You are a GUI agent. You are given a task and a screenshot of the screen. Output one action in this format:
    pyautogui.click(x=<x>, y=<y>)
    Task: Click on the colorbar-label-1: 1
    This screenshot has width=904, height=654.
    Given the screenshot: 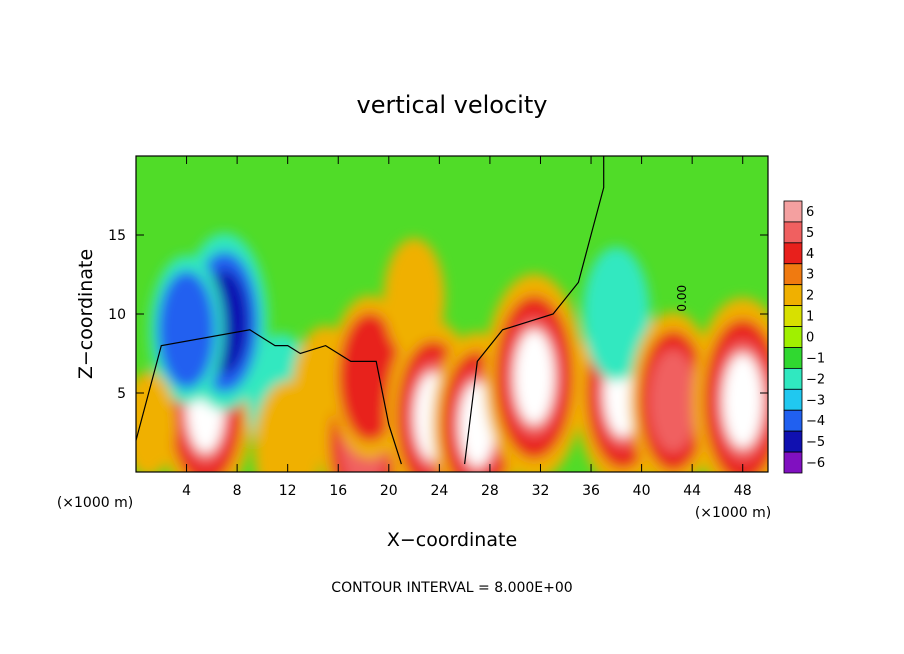 What is the action you would take?
    pyautogui.click(x=810, y=317)
    